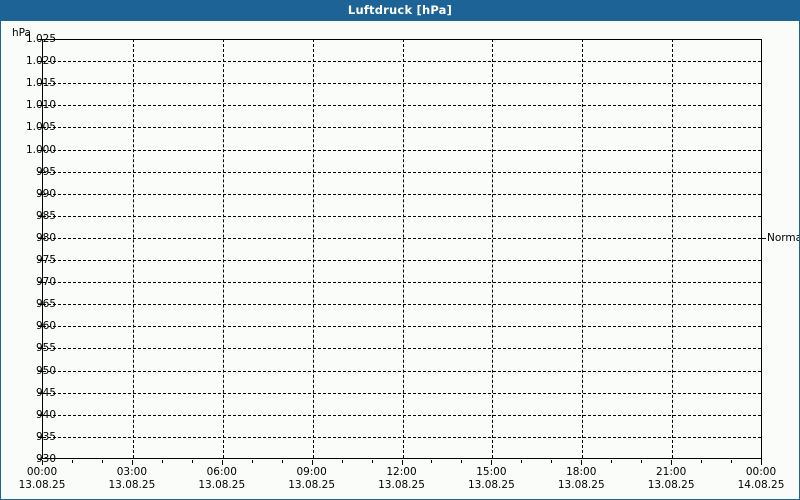 This screenshot has height=500, width=800. I want to click on y-axis-unit-label: hPa, so click(21, 33).